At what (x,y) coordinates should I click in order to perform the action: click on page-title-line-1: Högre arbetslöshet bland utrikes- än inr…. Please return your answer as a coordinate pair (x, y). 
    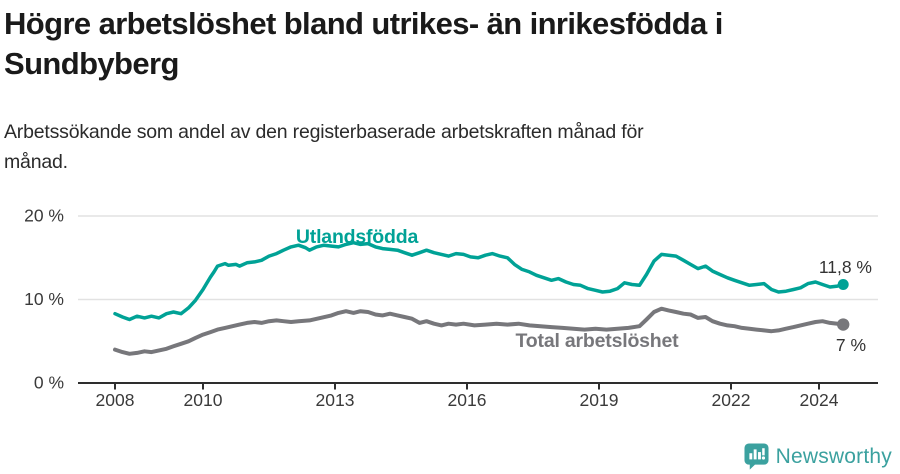
    Looking at the image, I should click on (363, 23).